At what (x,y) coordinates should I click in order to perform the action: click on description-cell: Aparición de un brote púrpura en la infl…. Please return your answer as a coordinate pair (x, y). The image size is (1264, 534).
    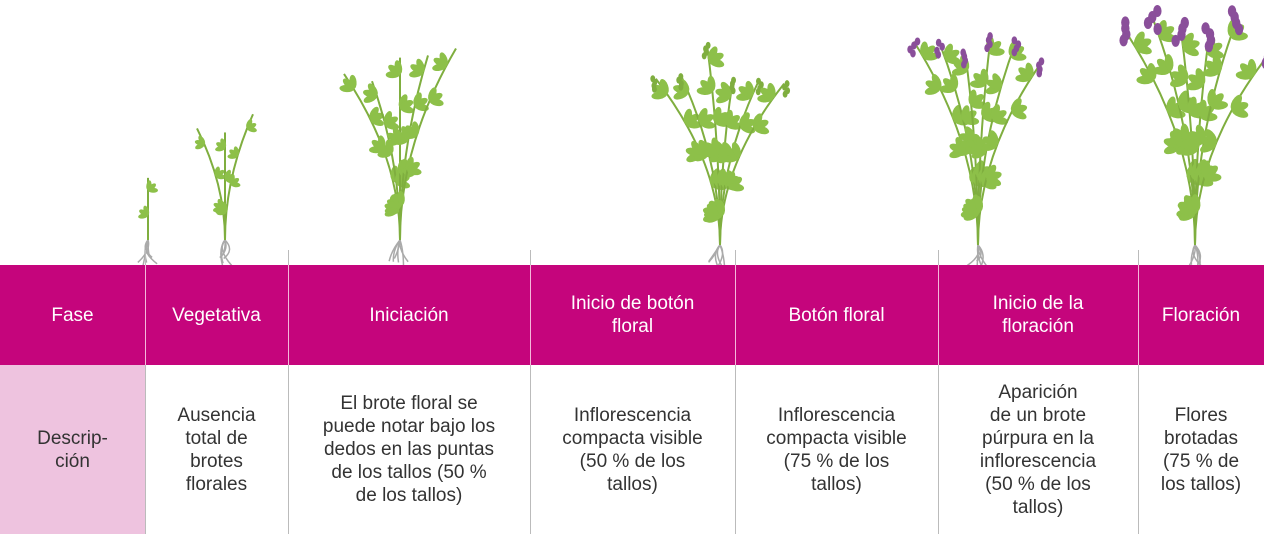
    Looking at the image, I should click on (1038, 449).